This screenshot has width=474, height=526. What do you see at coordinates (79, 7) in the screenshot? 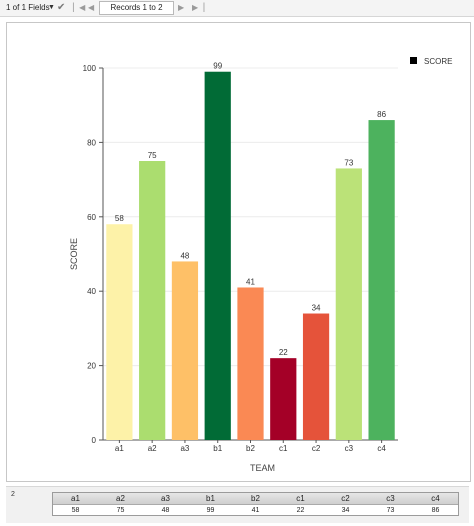
I see `first-record-icon: ▏◀` at bounding box center [79, 7].